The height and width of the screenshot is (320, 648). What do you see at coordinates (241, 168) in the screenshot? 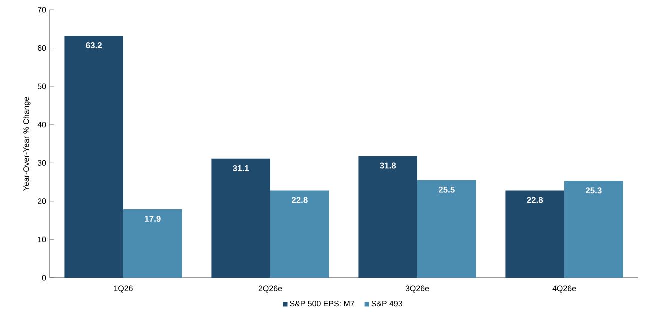
I see `data-label: 31.1` at bounding box center [241, 168].